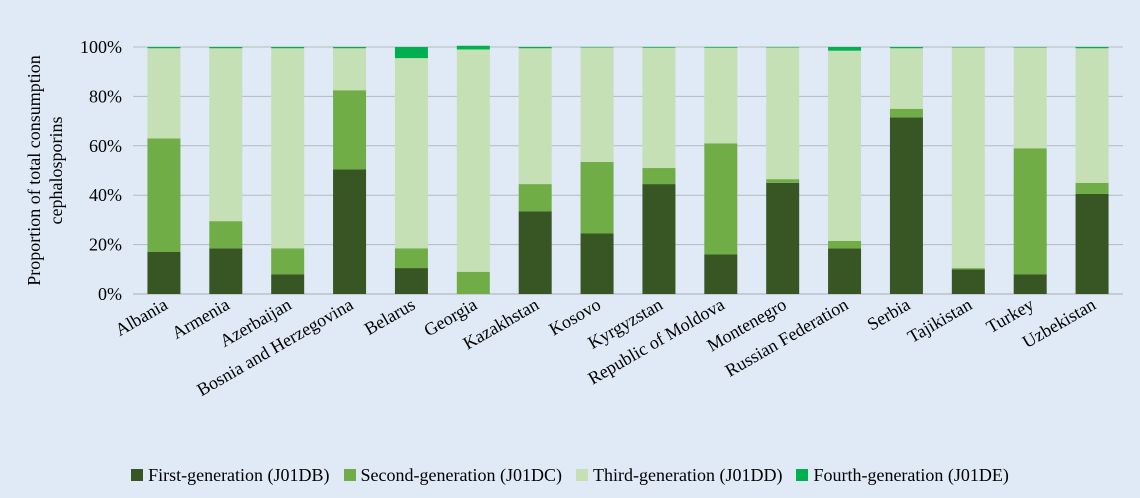  I want to click on y-axis-title: Proportion of total consumption, so click(34, 170).